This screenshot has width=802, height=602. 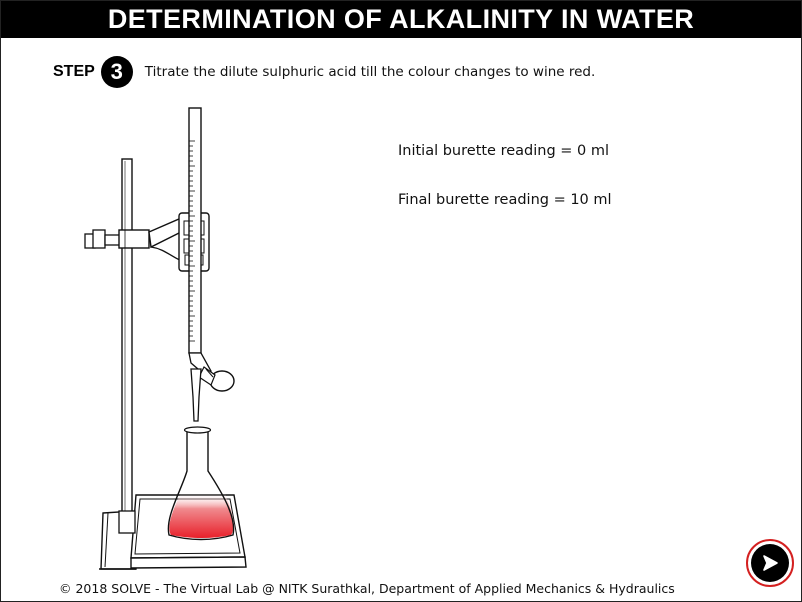 I want to click on initial-burette-reading: Initial burette reading = 0 ml, so click(x=504, y=151).